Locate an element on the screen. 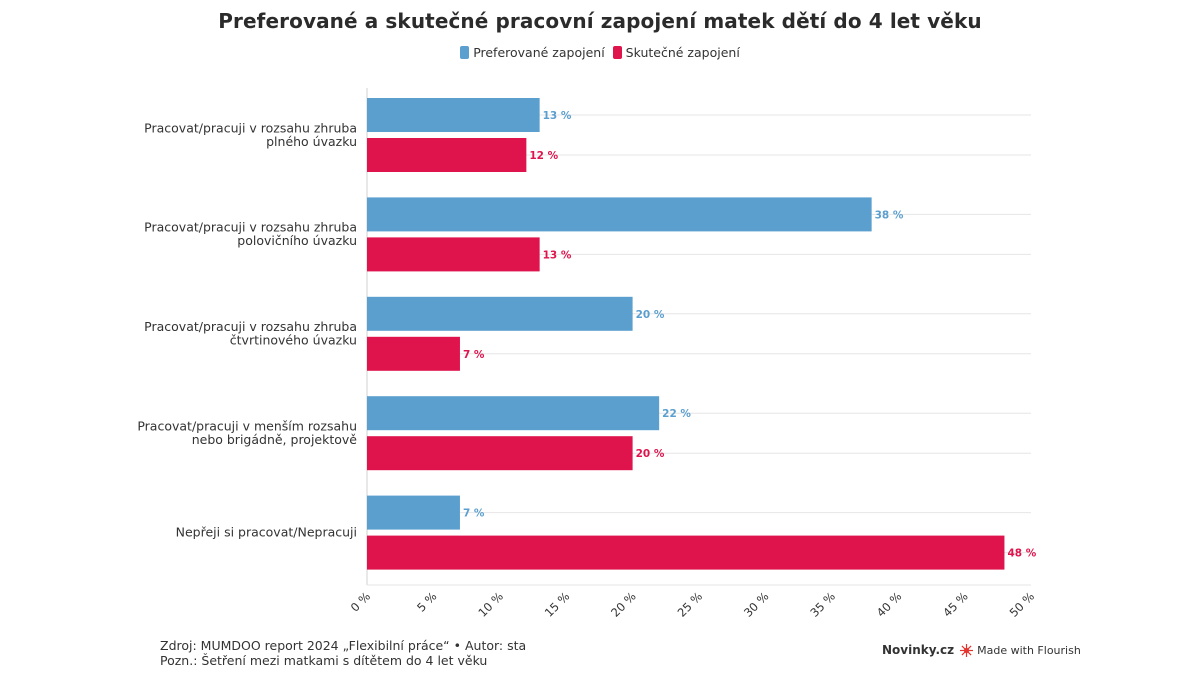  category-label: nebo brigádně, projektově is located at coordinates (275, 439).